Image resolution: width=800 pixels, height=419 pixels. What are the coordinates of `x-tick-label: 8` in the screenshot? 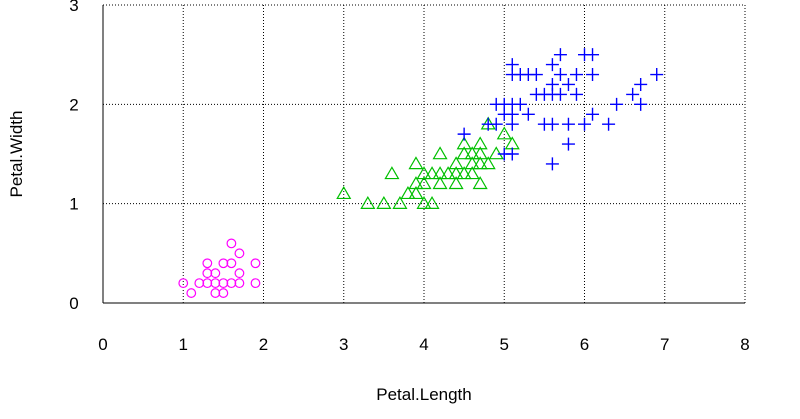 It's located at (744, 344).